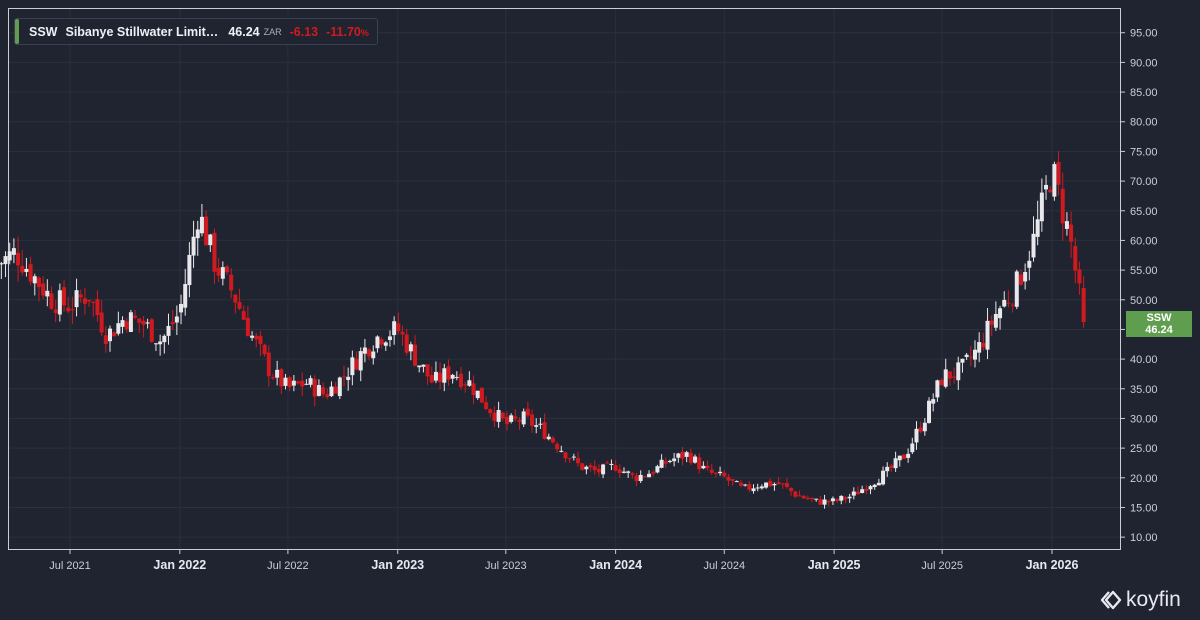  I want to click on y-tick-label: 95.00, so click(1144, 34).